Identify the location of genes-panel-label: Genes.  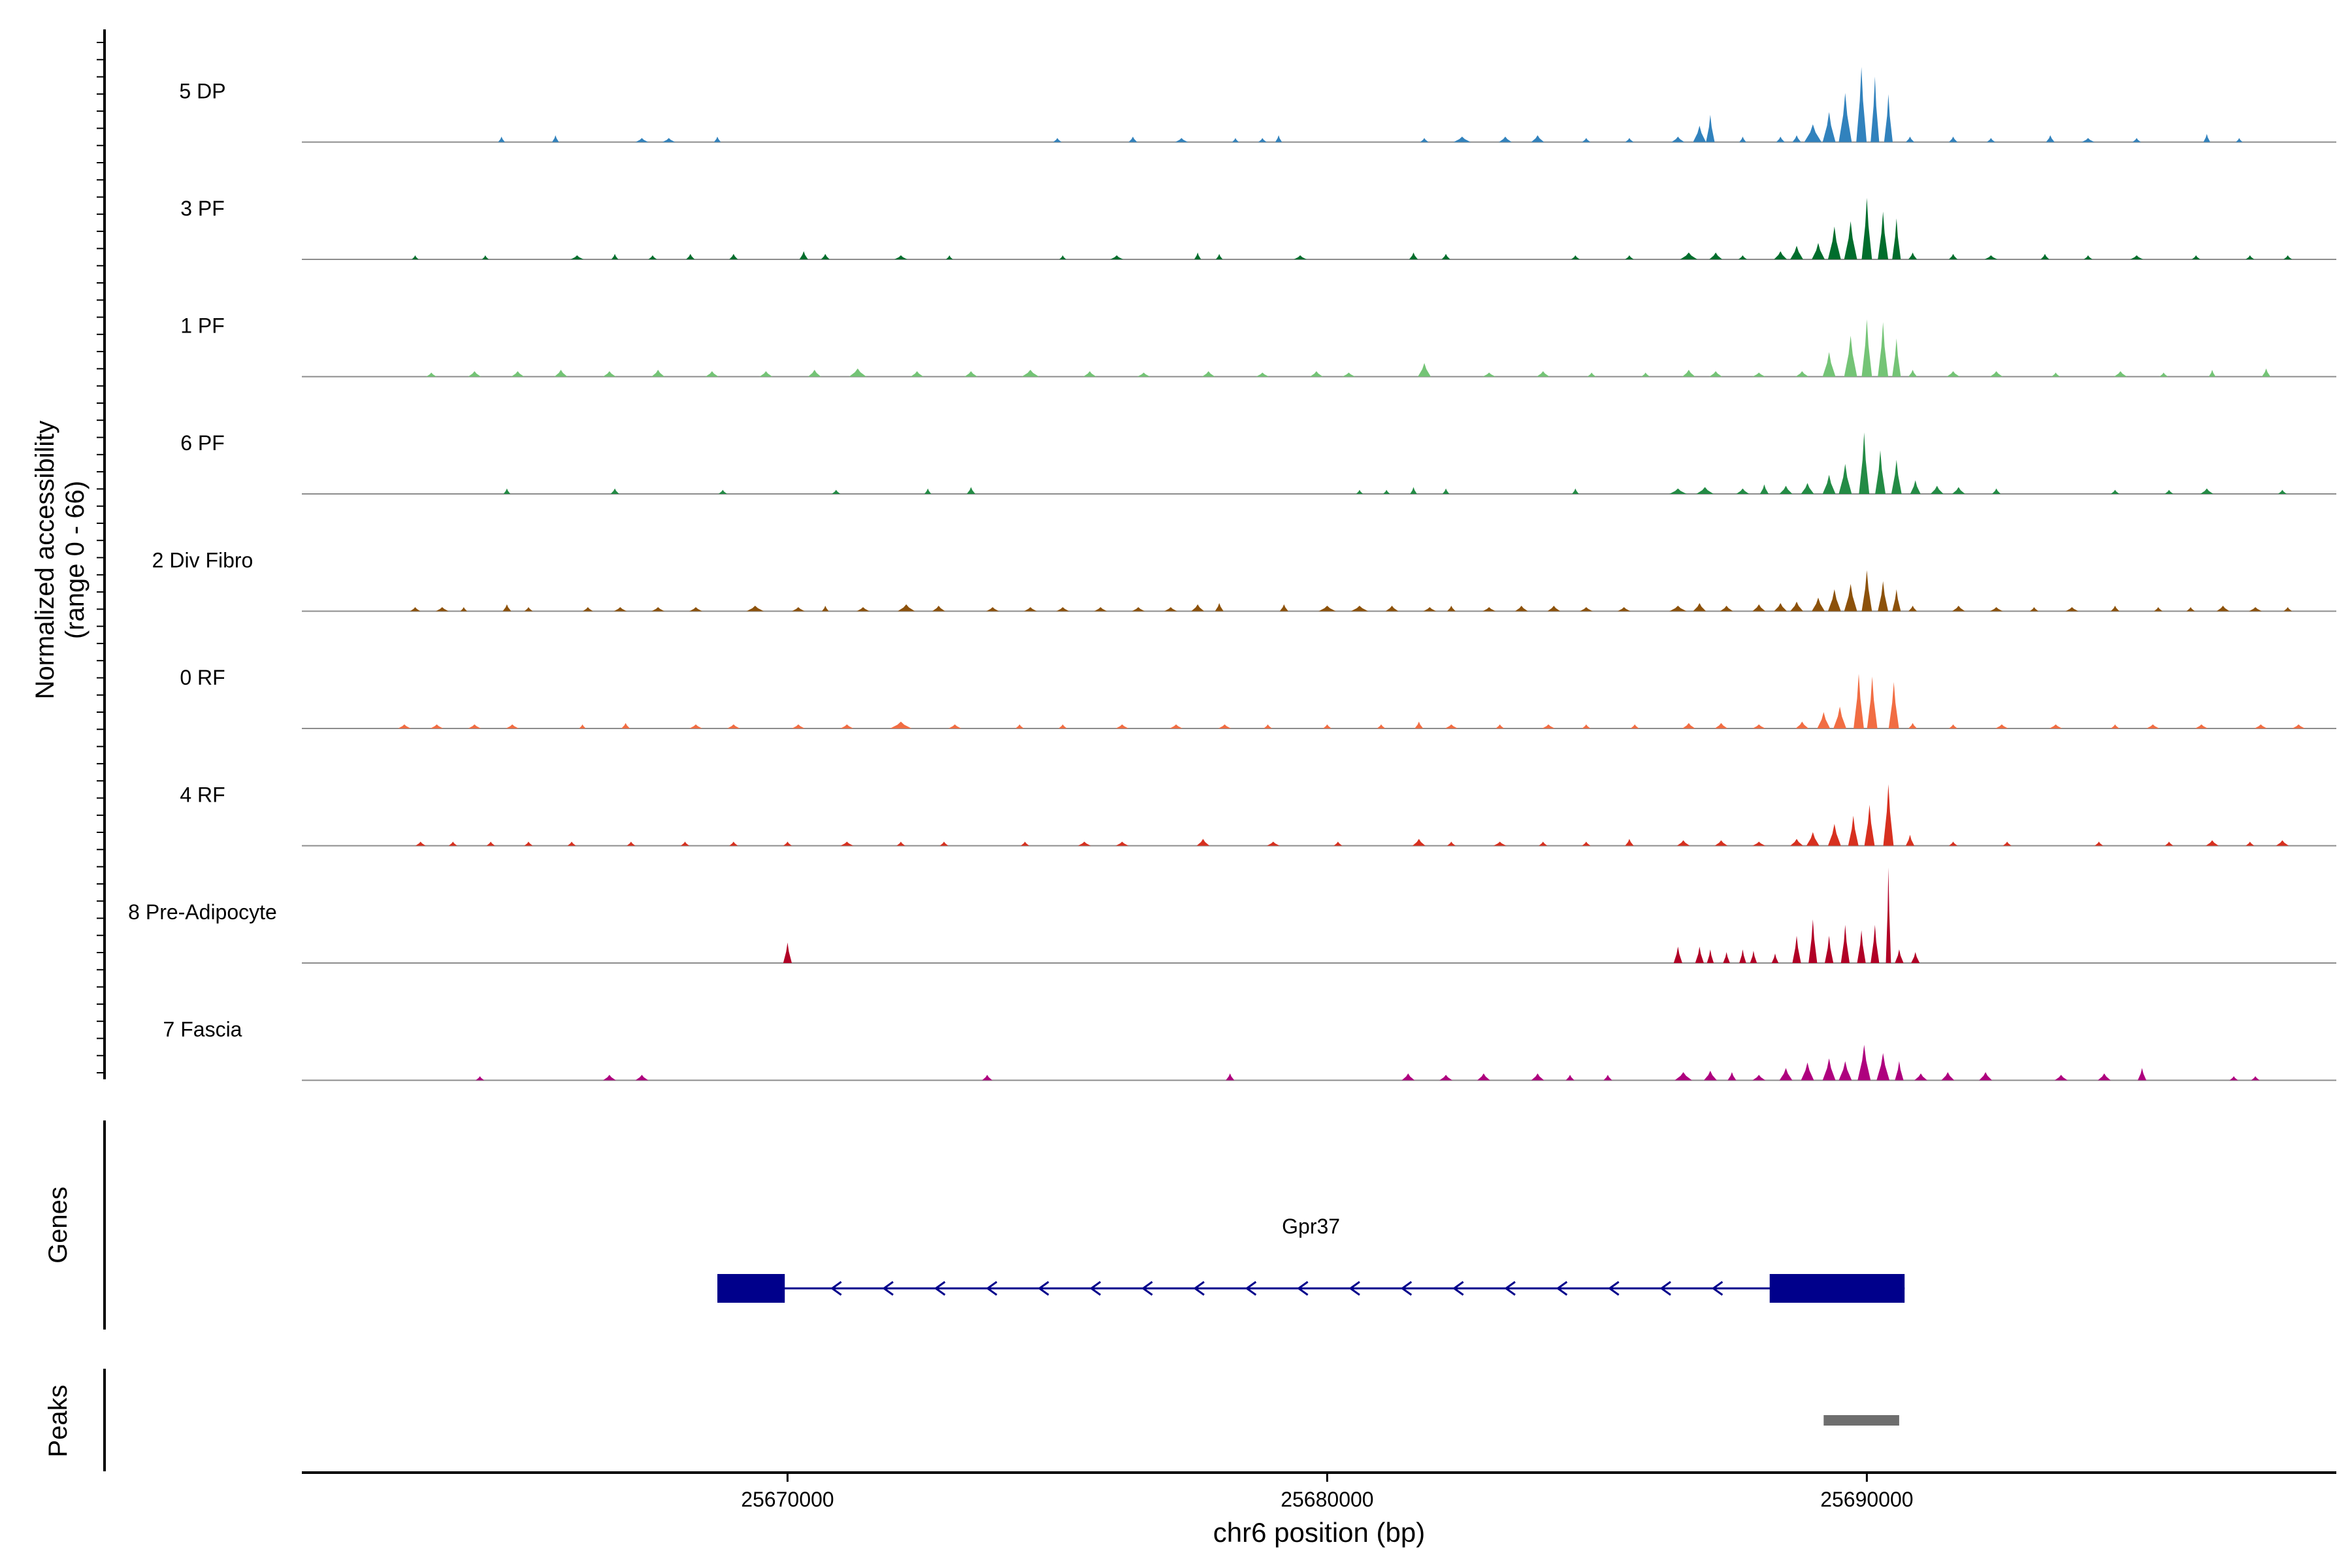
(58, 1225).